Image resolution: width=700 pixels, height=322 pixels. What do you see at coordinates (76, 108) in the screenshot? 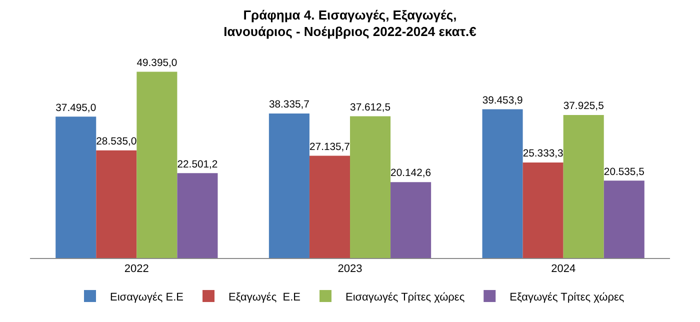
I see `data-label: 37.495,0` at bounding box center [76, 108].